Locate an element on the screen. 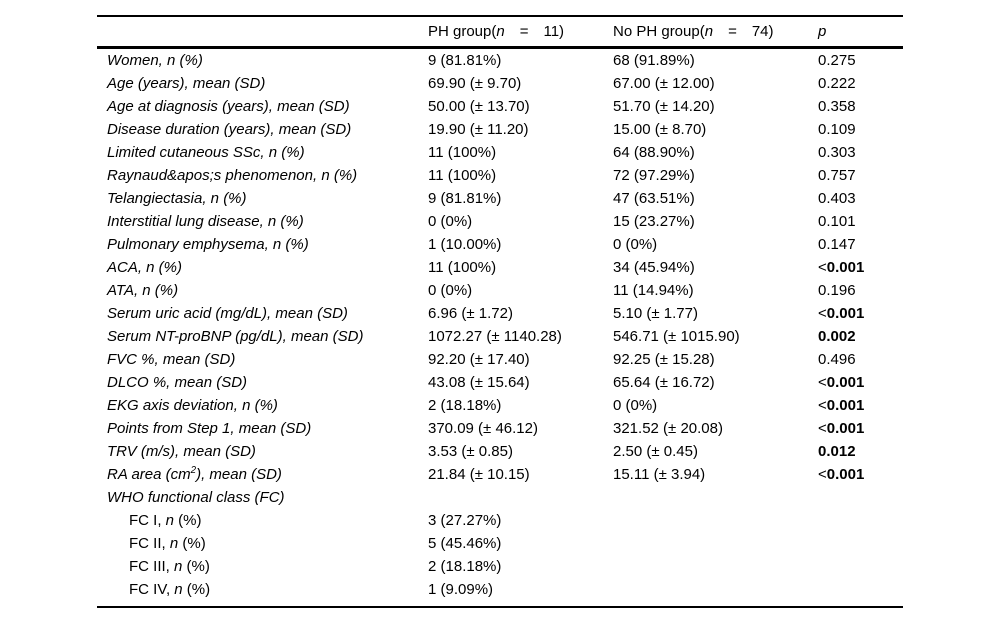  no-ph-group-value: 34 (45.94%) is located at coordinates (654, 267).